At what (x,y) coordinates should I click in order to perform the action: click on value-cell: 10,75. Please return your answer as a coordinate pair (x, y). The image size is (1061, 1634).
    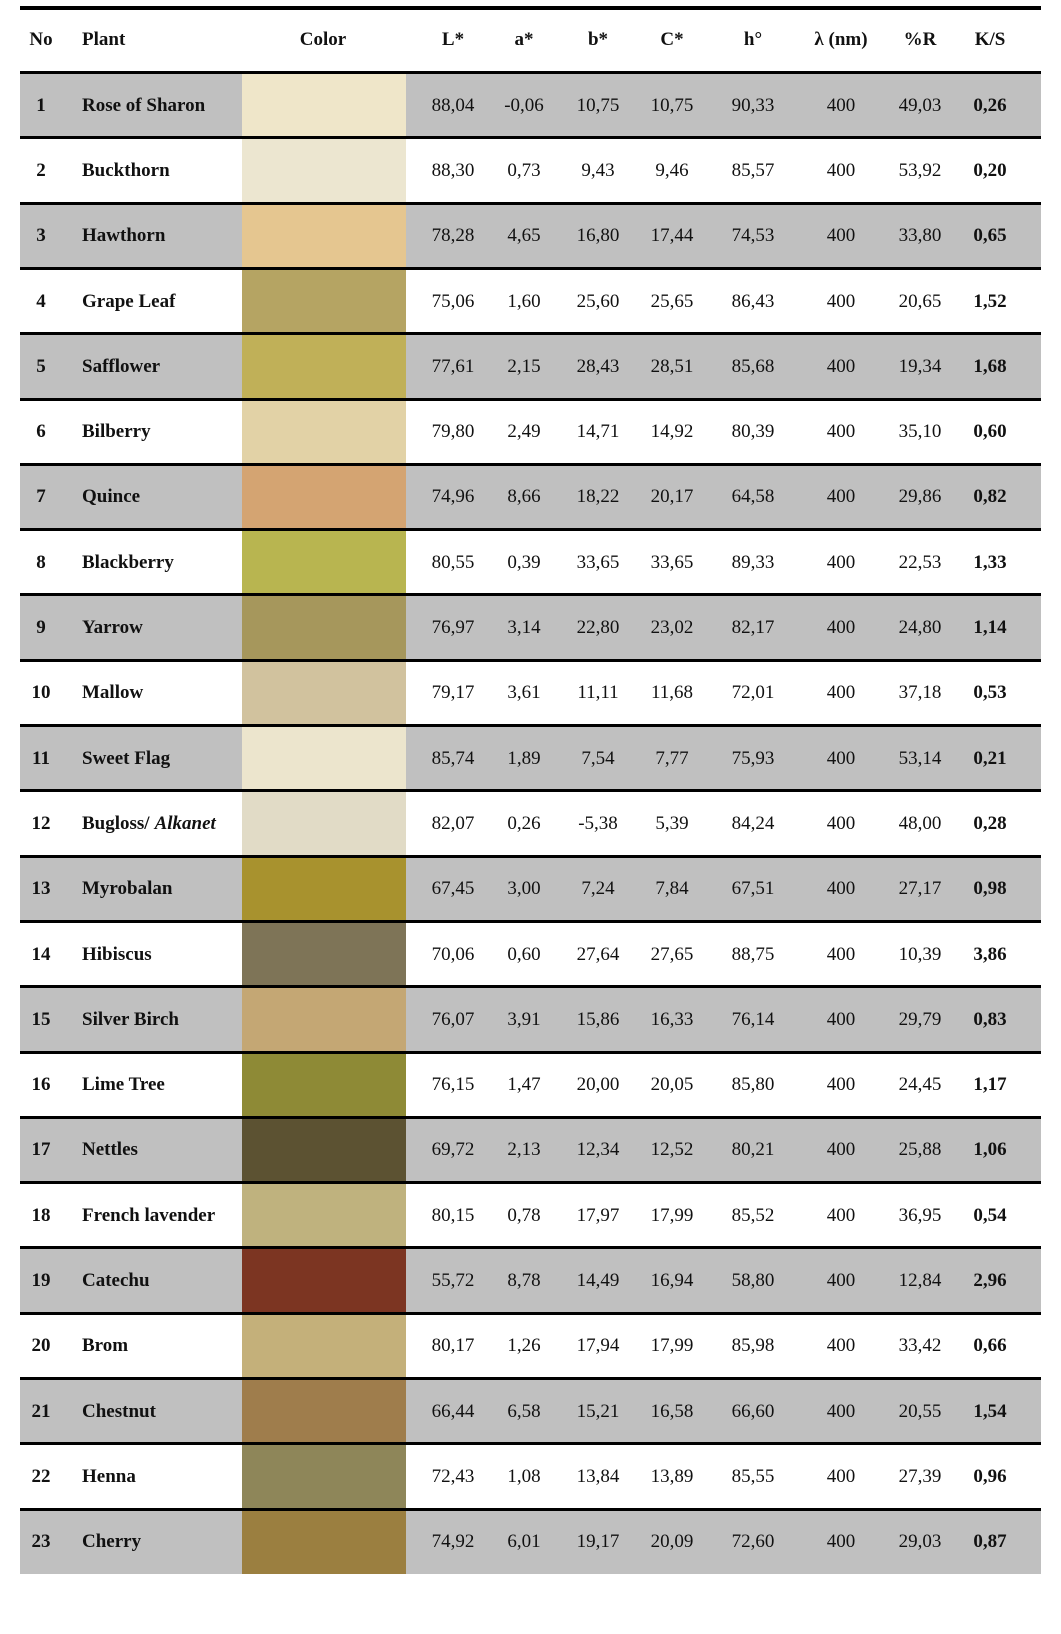
    Looking at the image, I should click on (598, 105).